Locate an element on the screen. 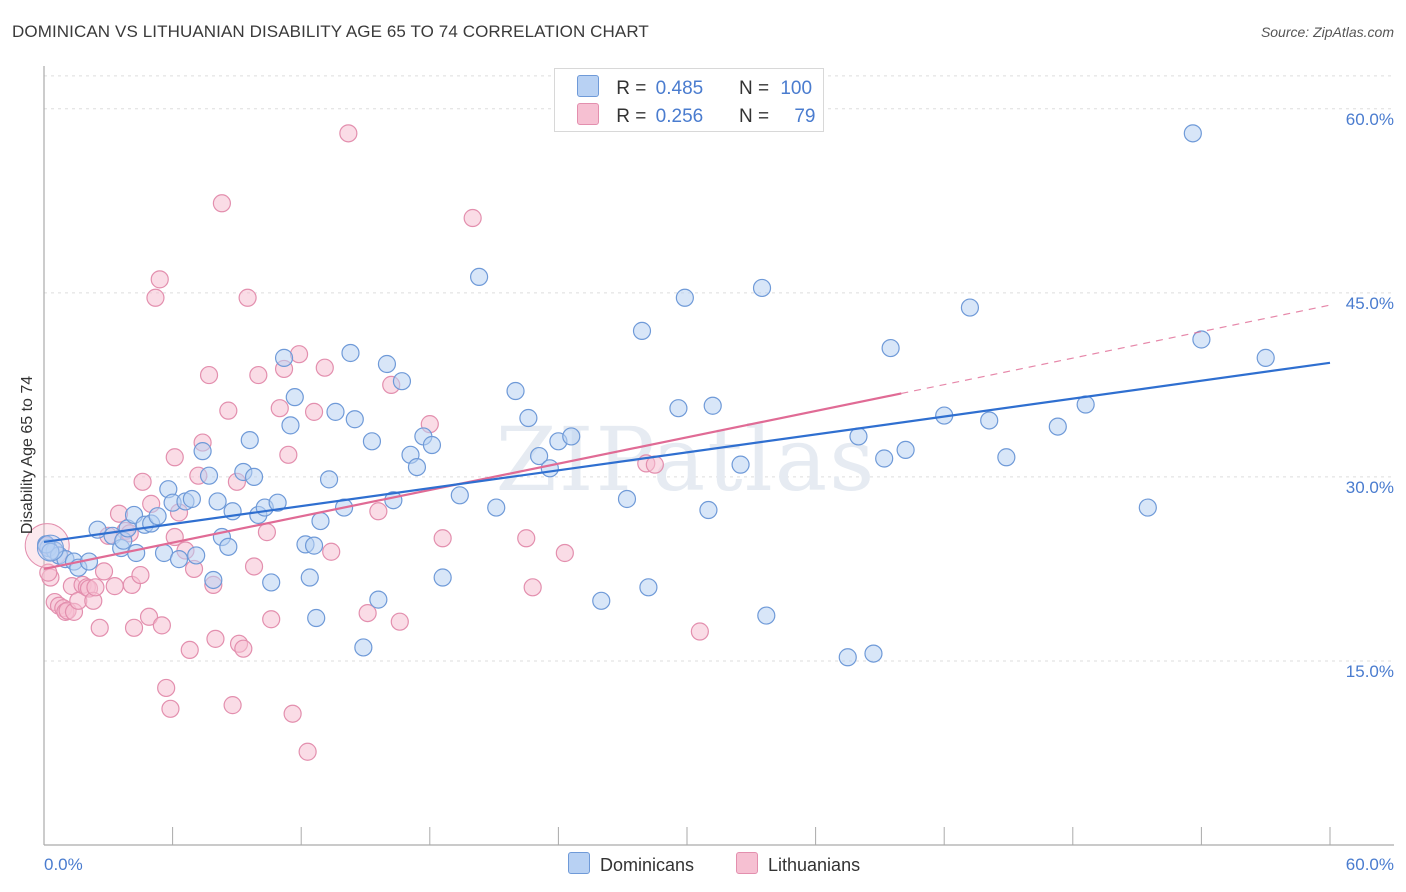  legend-n-value: 79 is located at coordinates (805, 116).